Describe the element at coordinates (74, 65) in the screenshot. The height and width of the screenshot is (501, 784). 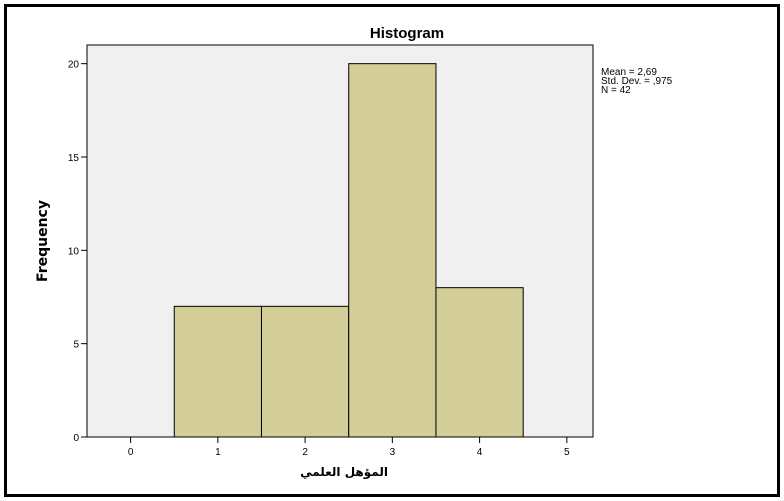
I see `y-tick-label: 20` at that location.